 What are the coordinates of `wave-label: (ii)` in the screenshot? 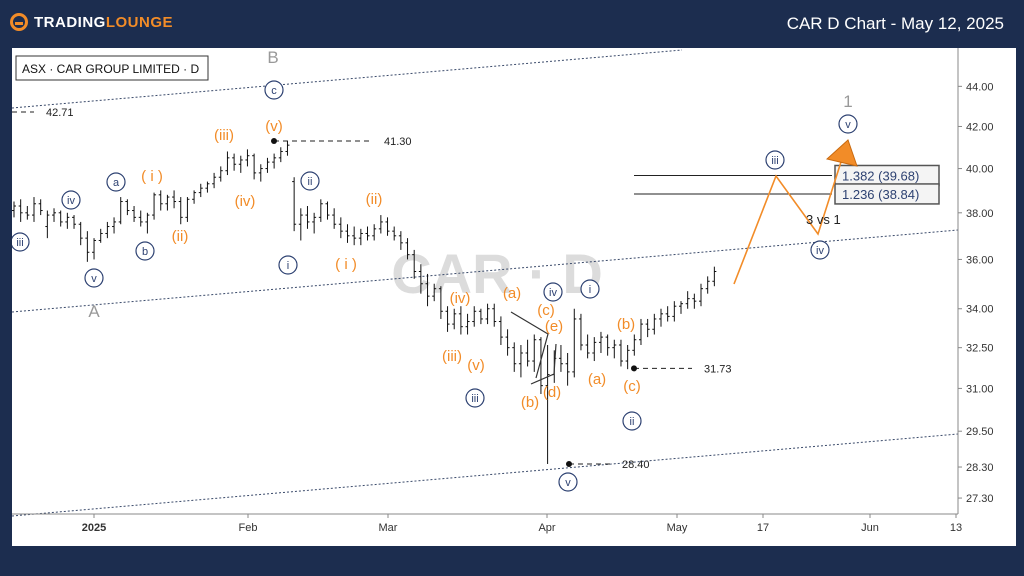 It's located at (374, 199).